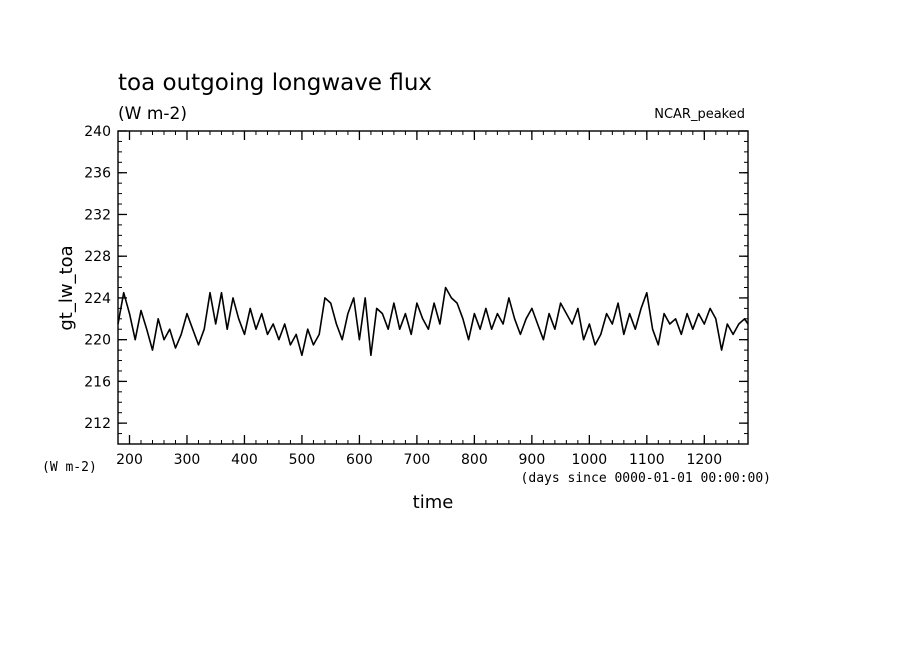  I want to click on y-tick-label: 216, so click(97, 382).